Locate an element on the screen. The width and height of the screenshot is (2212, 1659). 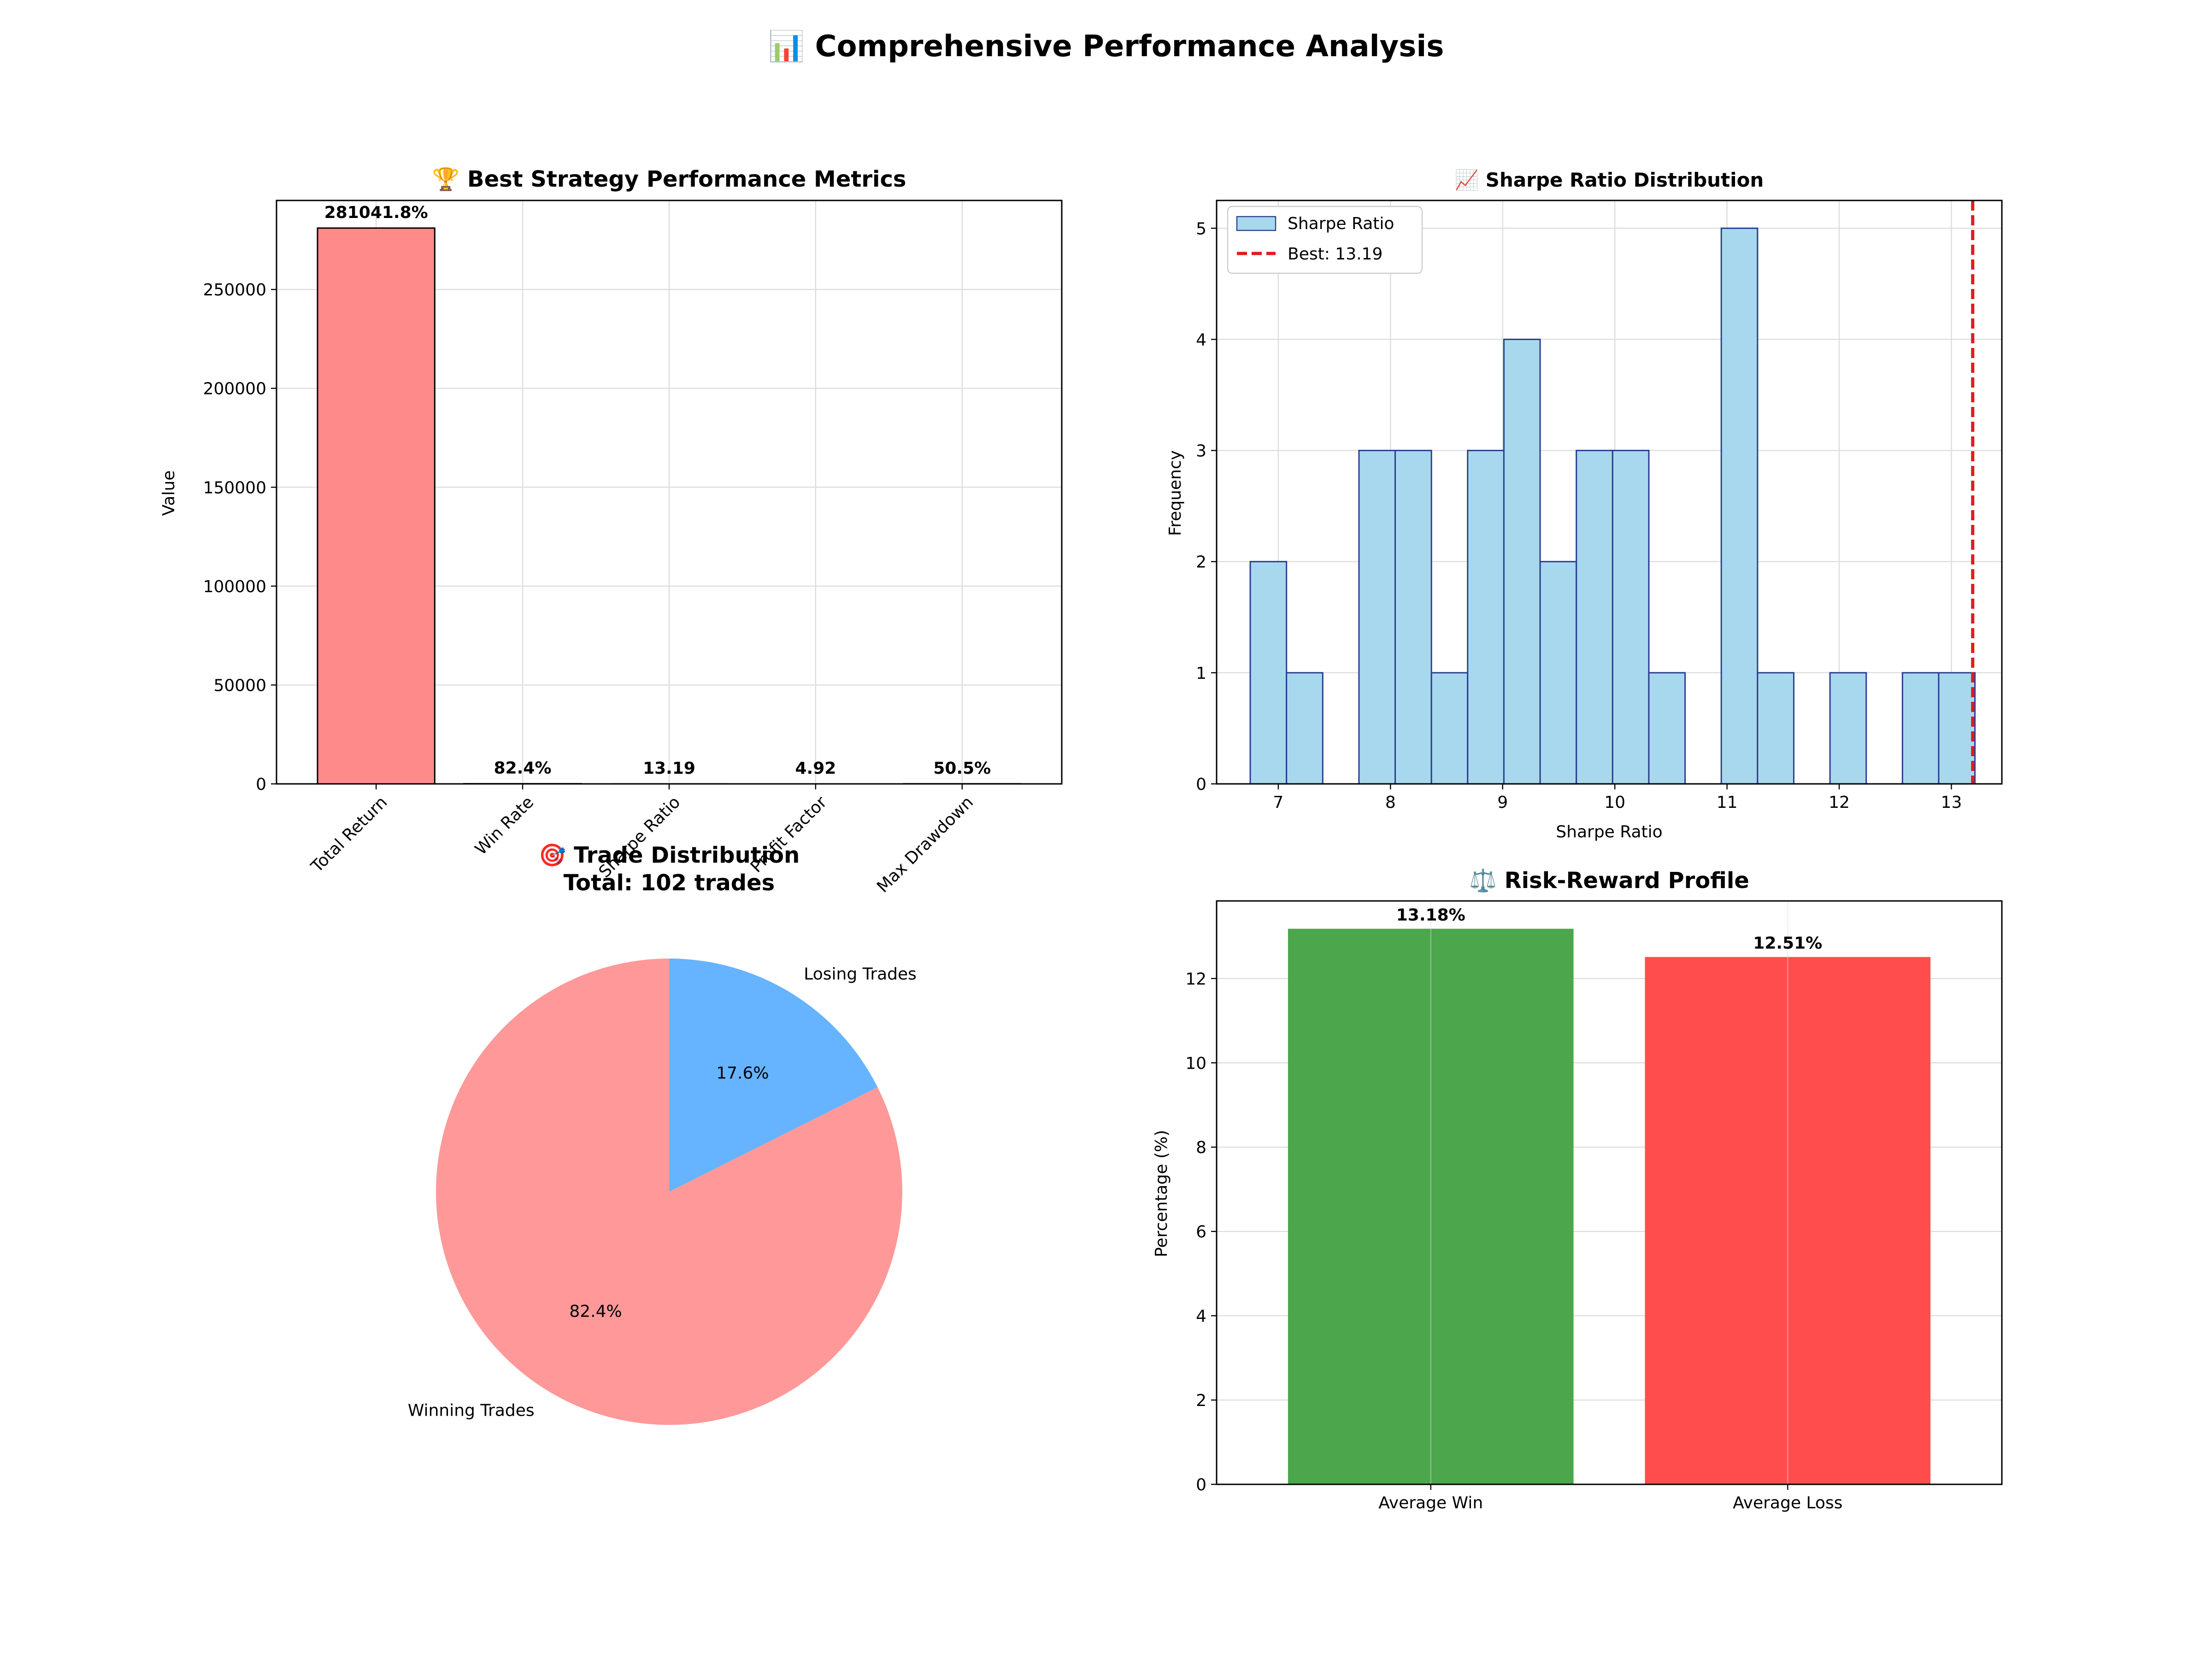
legend-box is located at coordinates (1325, 240).